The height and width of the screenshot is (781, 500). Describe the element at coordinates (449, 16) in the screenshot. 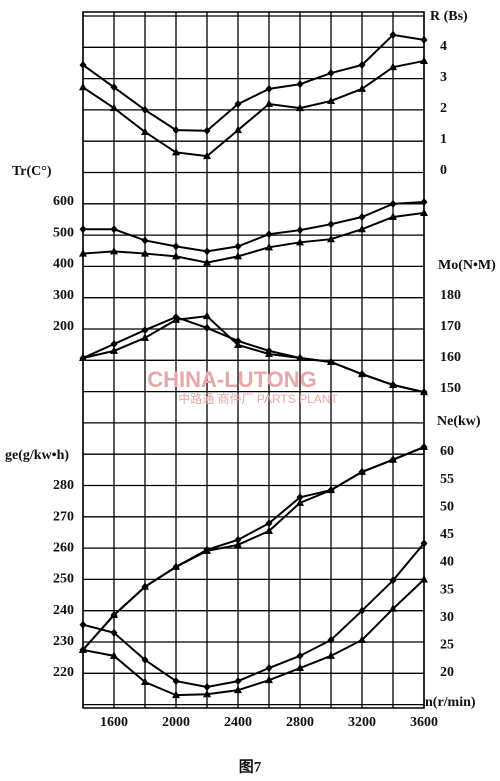

I see `y-axis-label: R (Bs)` at that location.